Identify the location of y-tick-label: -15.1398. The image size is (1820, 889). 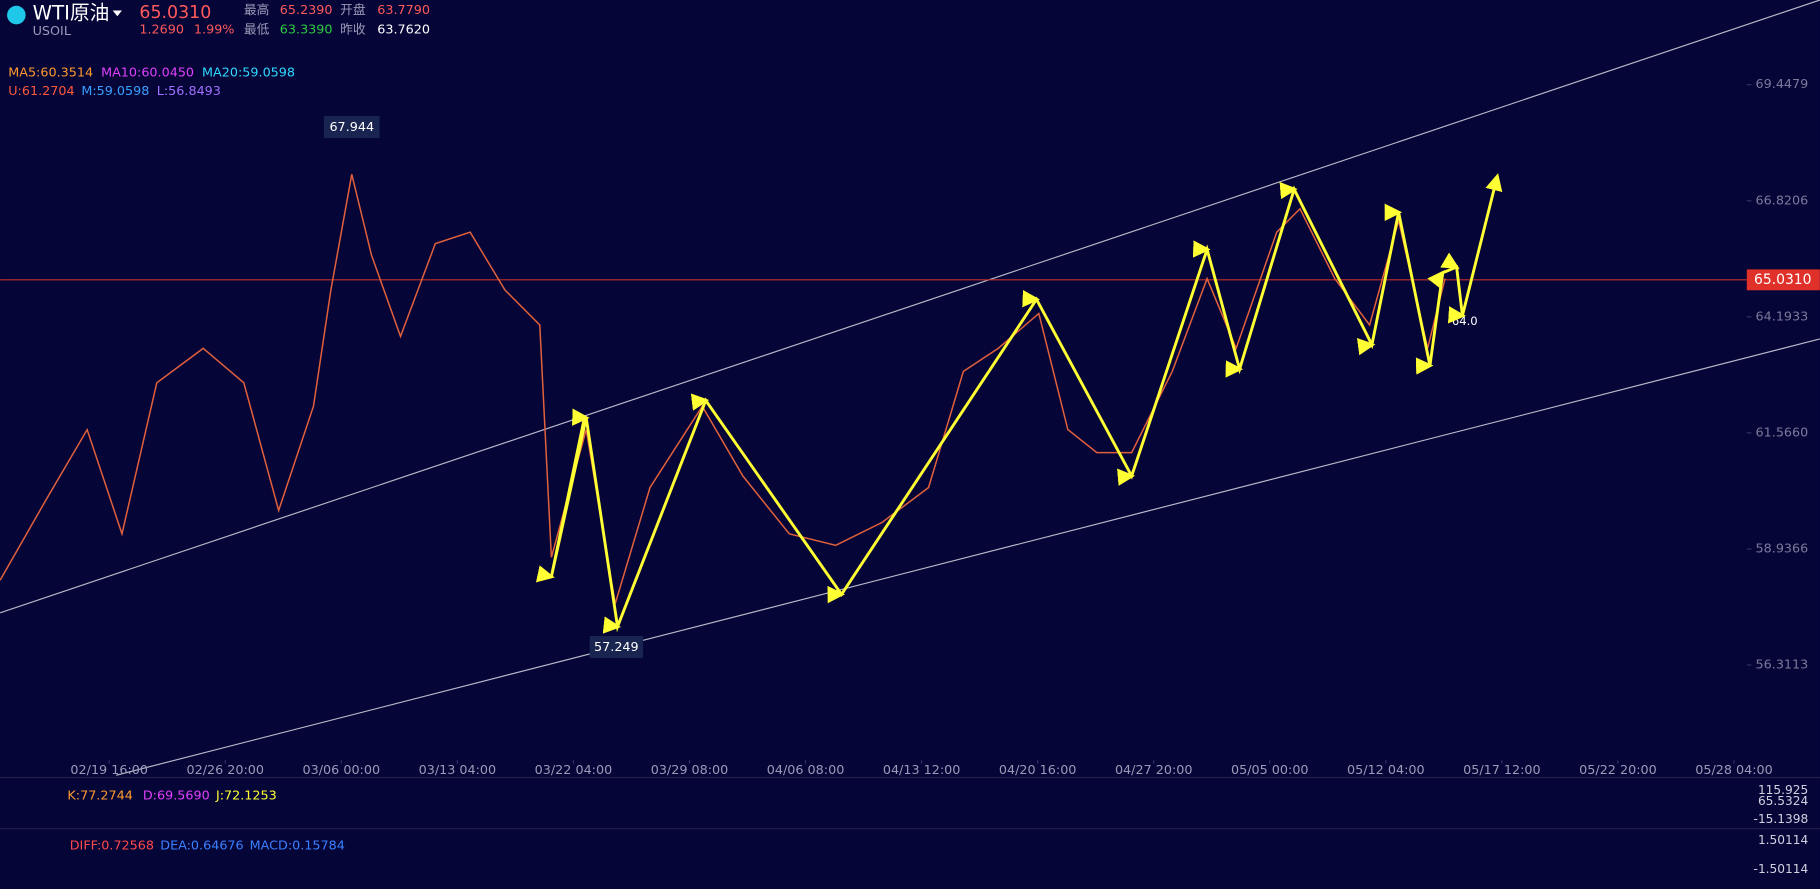
(1781, 819).